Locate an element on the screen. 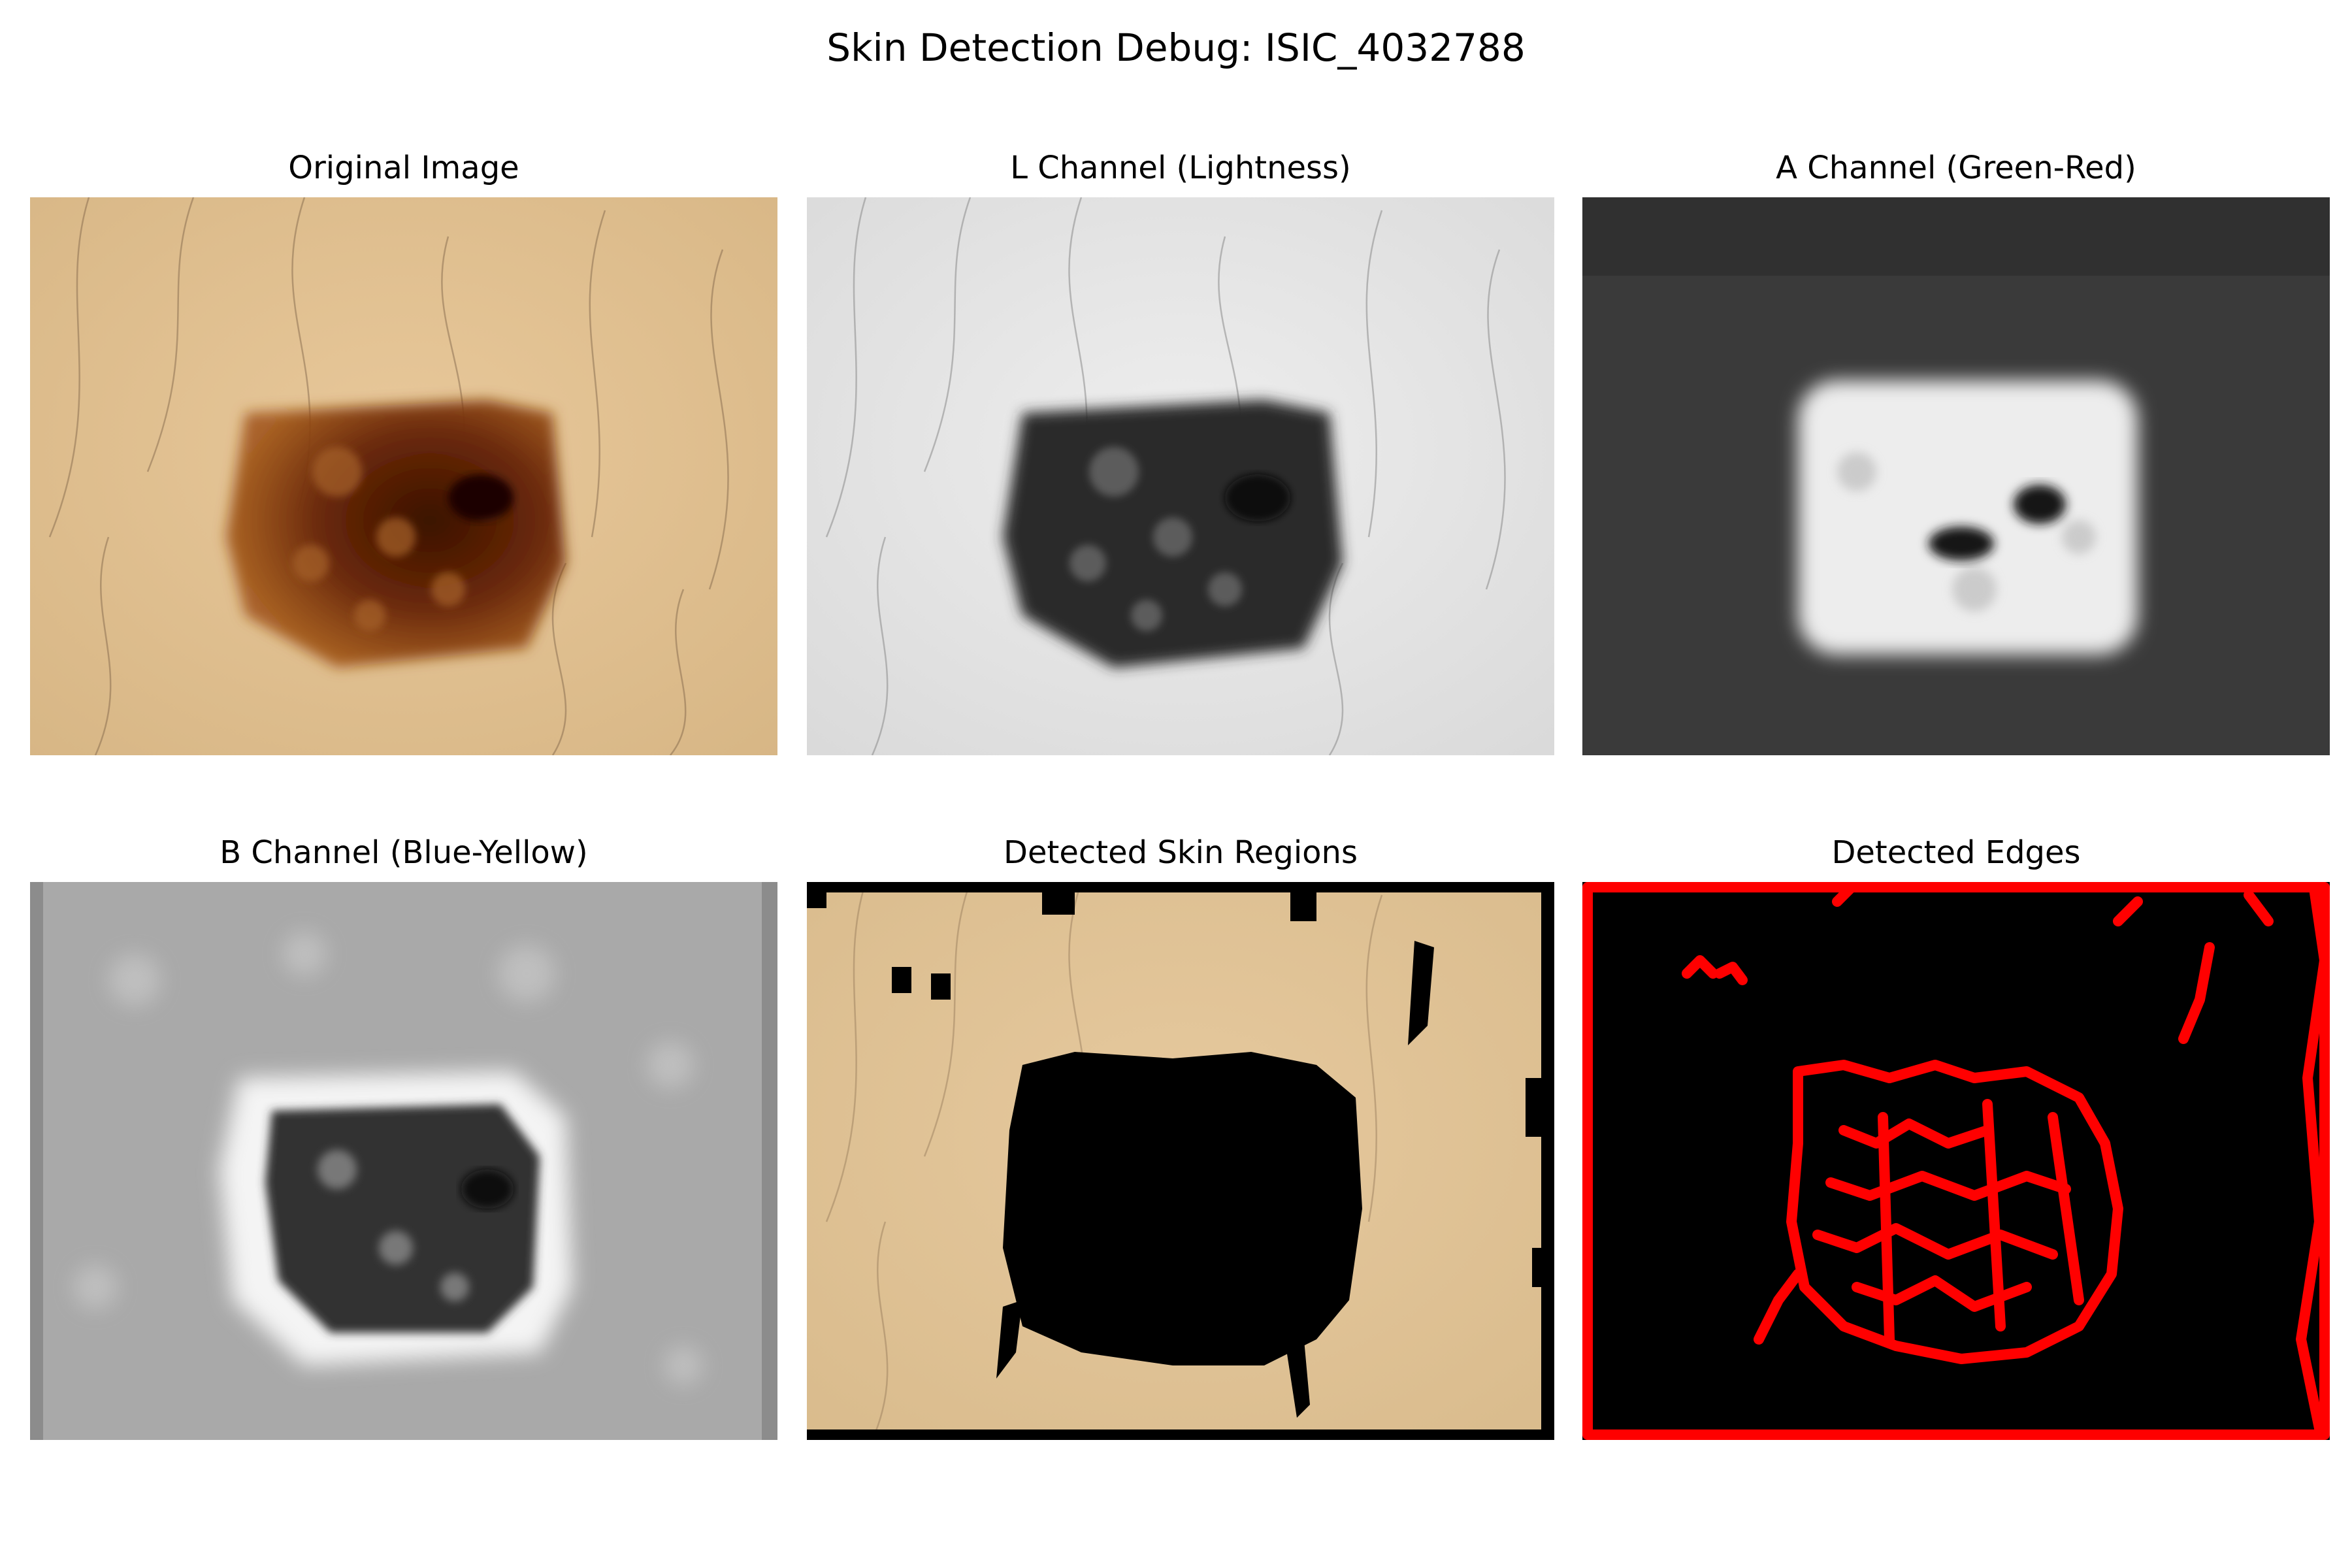  panel-title-edges: Detected Edges is located at coordinates (1956, 852).